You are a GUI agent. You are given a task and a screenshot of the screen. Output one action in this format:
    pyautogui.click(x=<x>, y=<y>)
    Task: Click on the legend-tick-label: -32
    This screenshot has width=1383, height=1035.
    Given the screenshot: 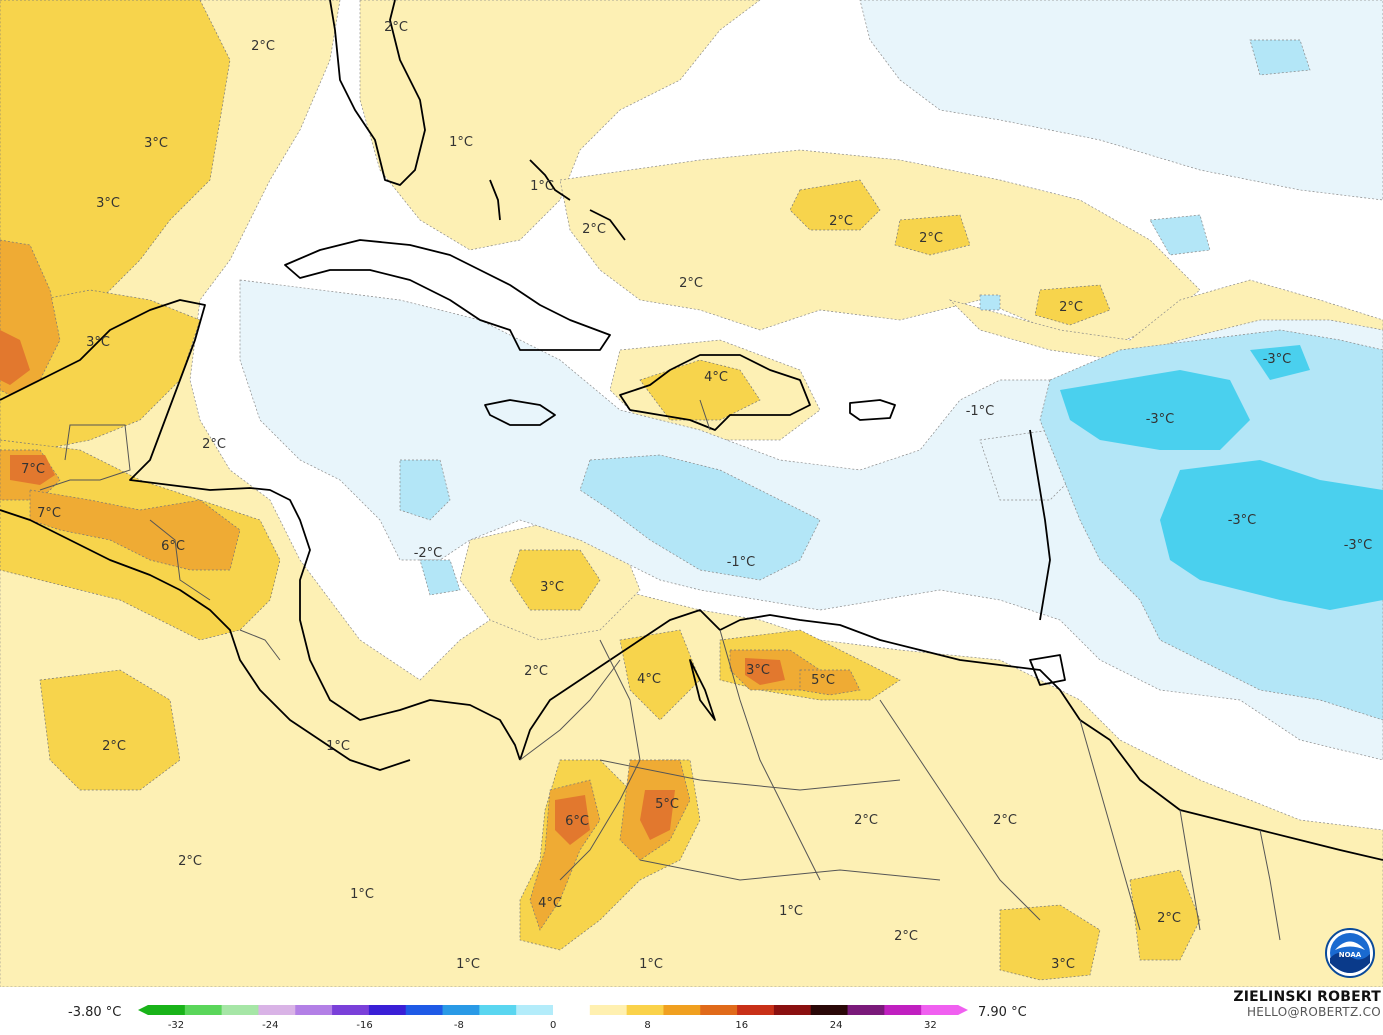 What is the action you would take?
    pyautogui.click(x=176, y=1025)
    